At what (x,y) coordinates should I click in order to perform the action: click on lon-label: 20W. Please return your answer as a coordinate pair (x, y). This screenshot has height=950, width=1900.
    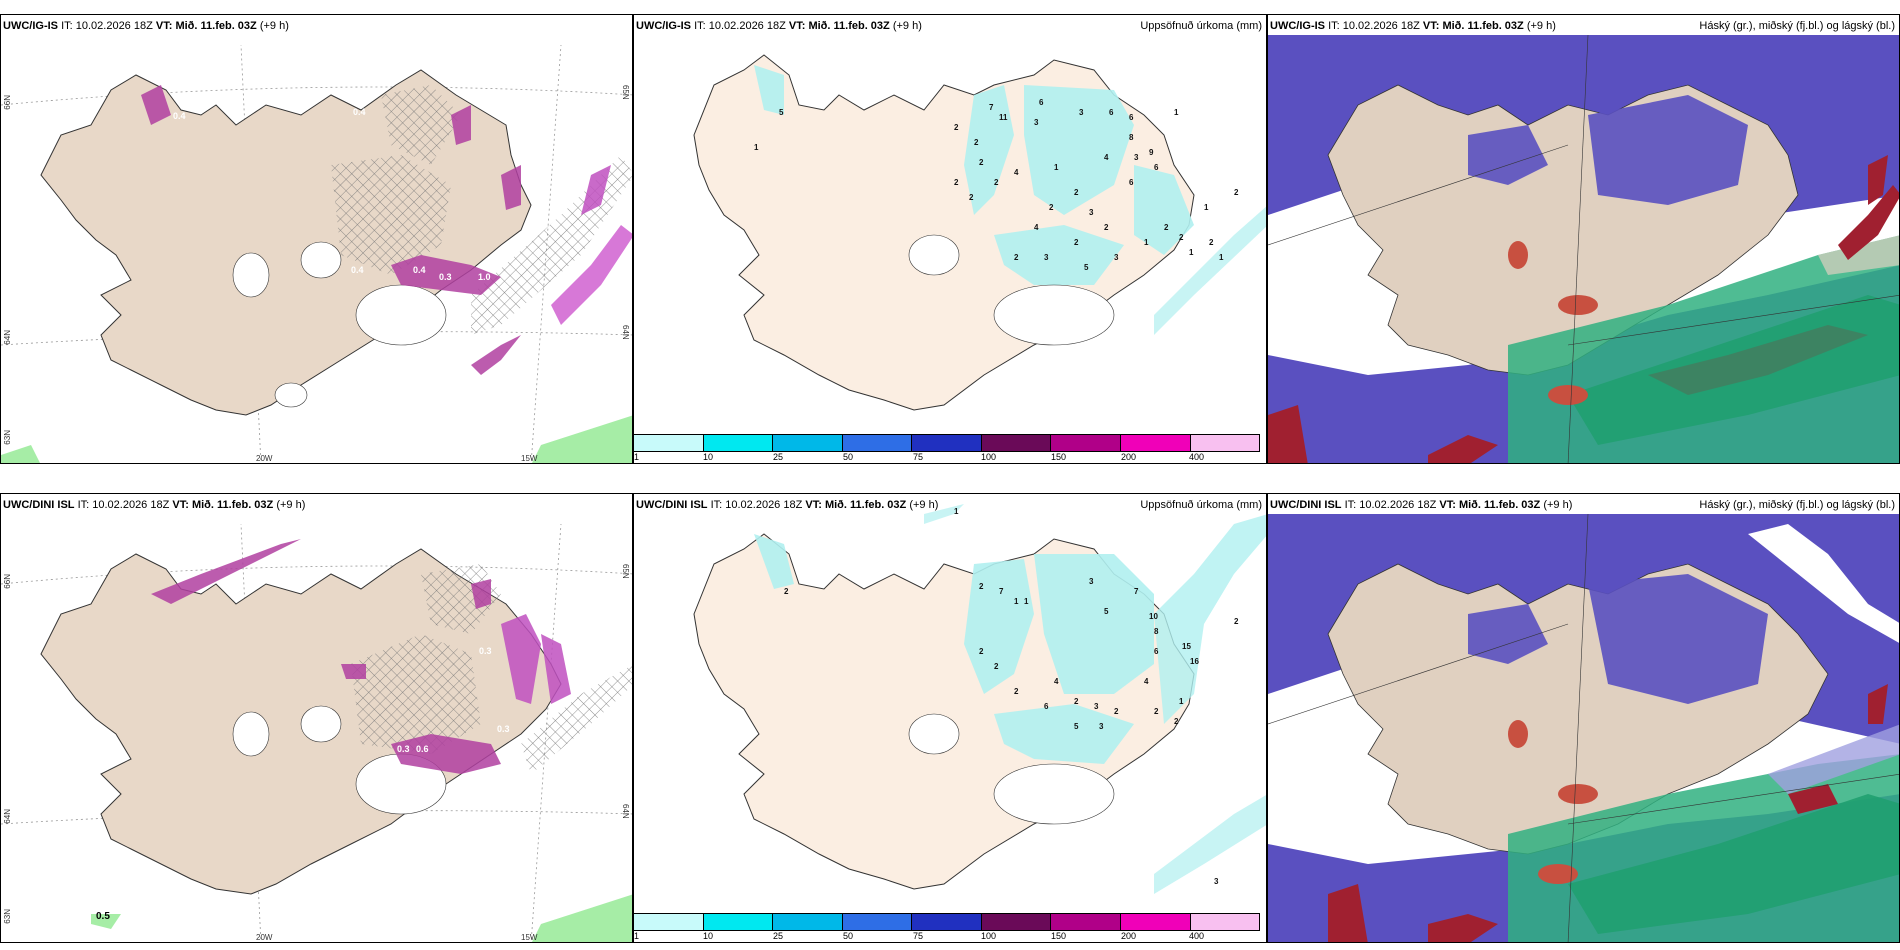
    Looking at the image, I should click on (264, 458).